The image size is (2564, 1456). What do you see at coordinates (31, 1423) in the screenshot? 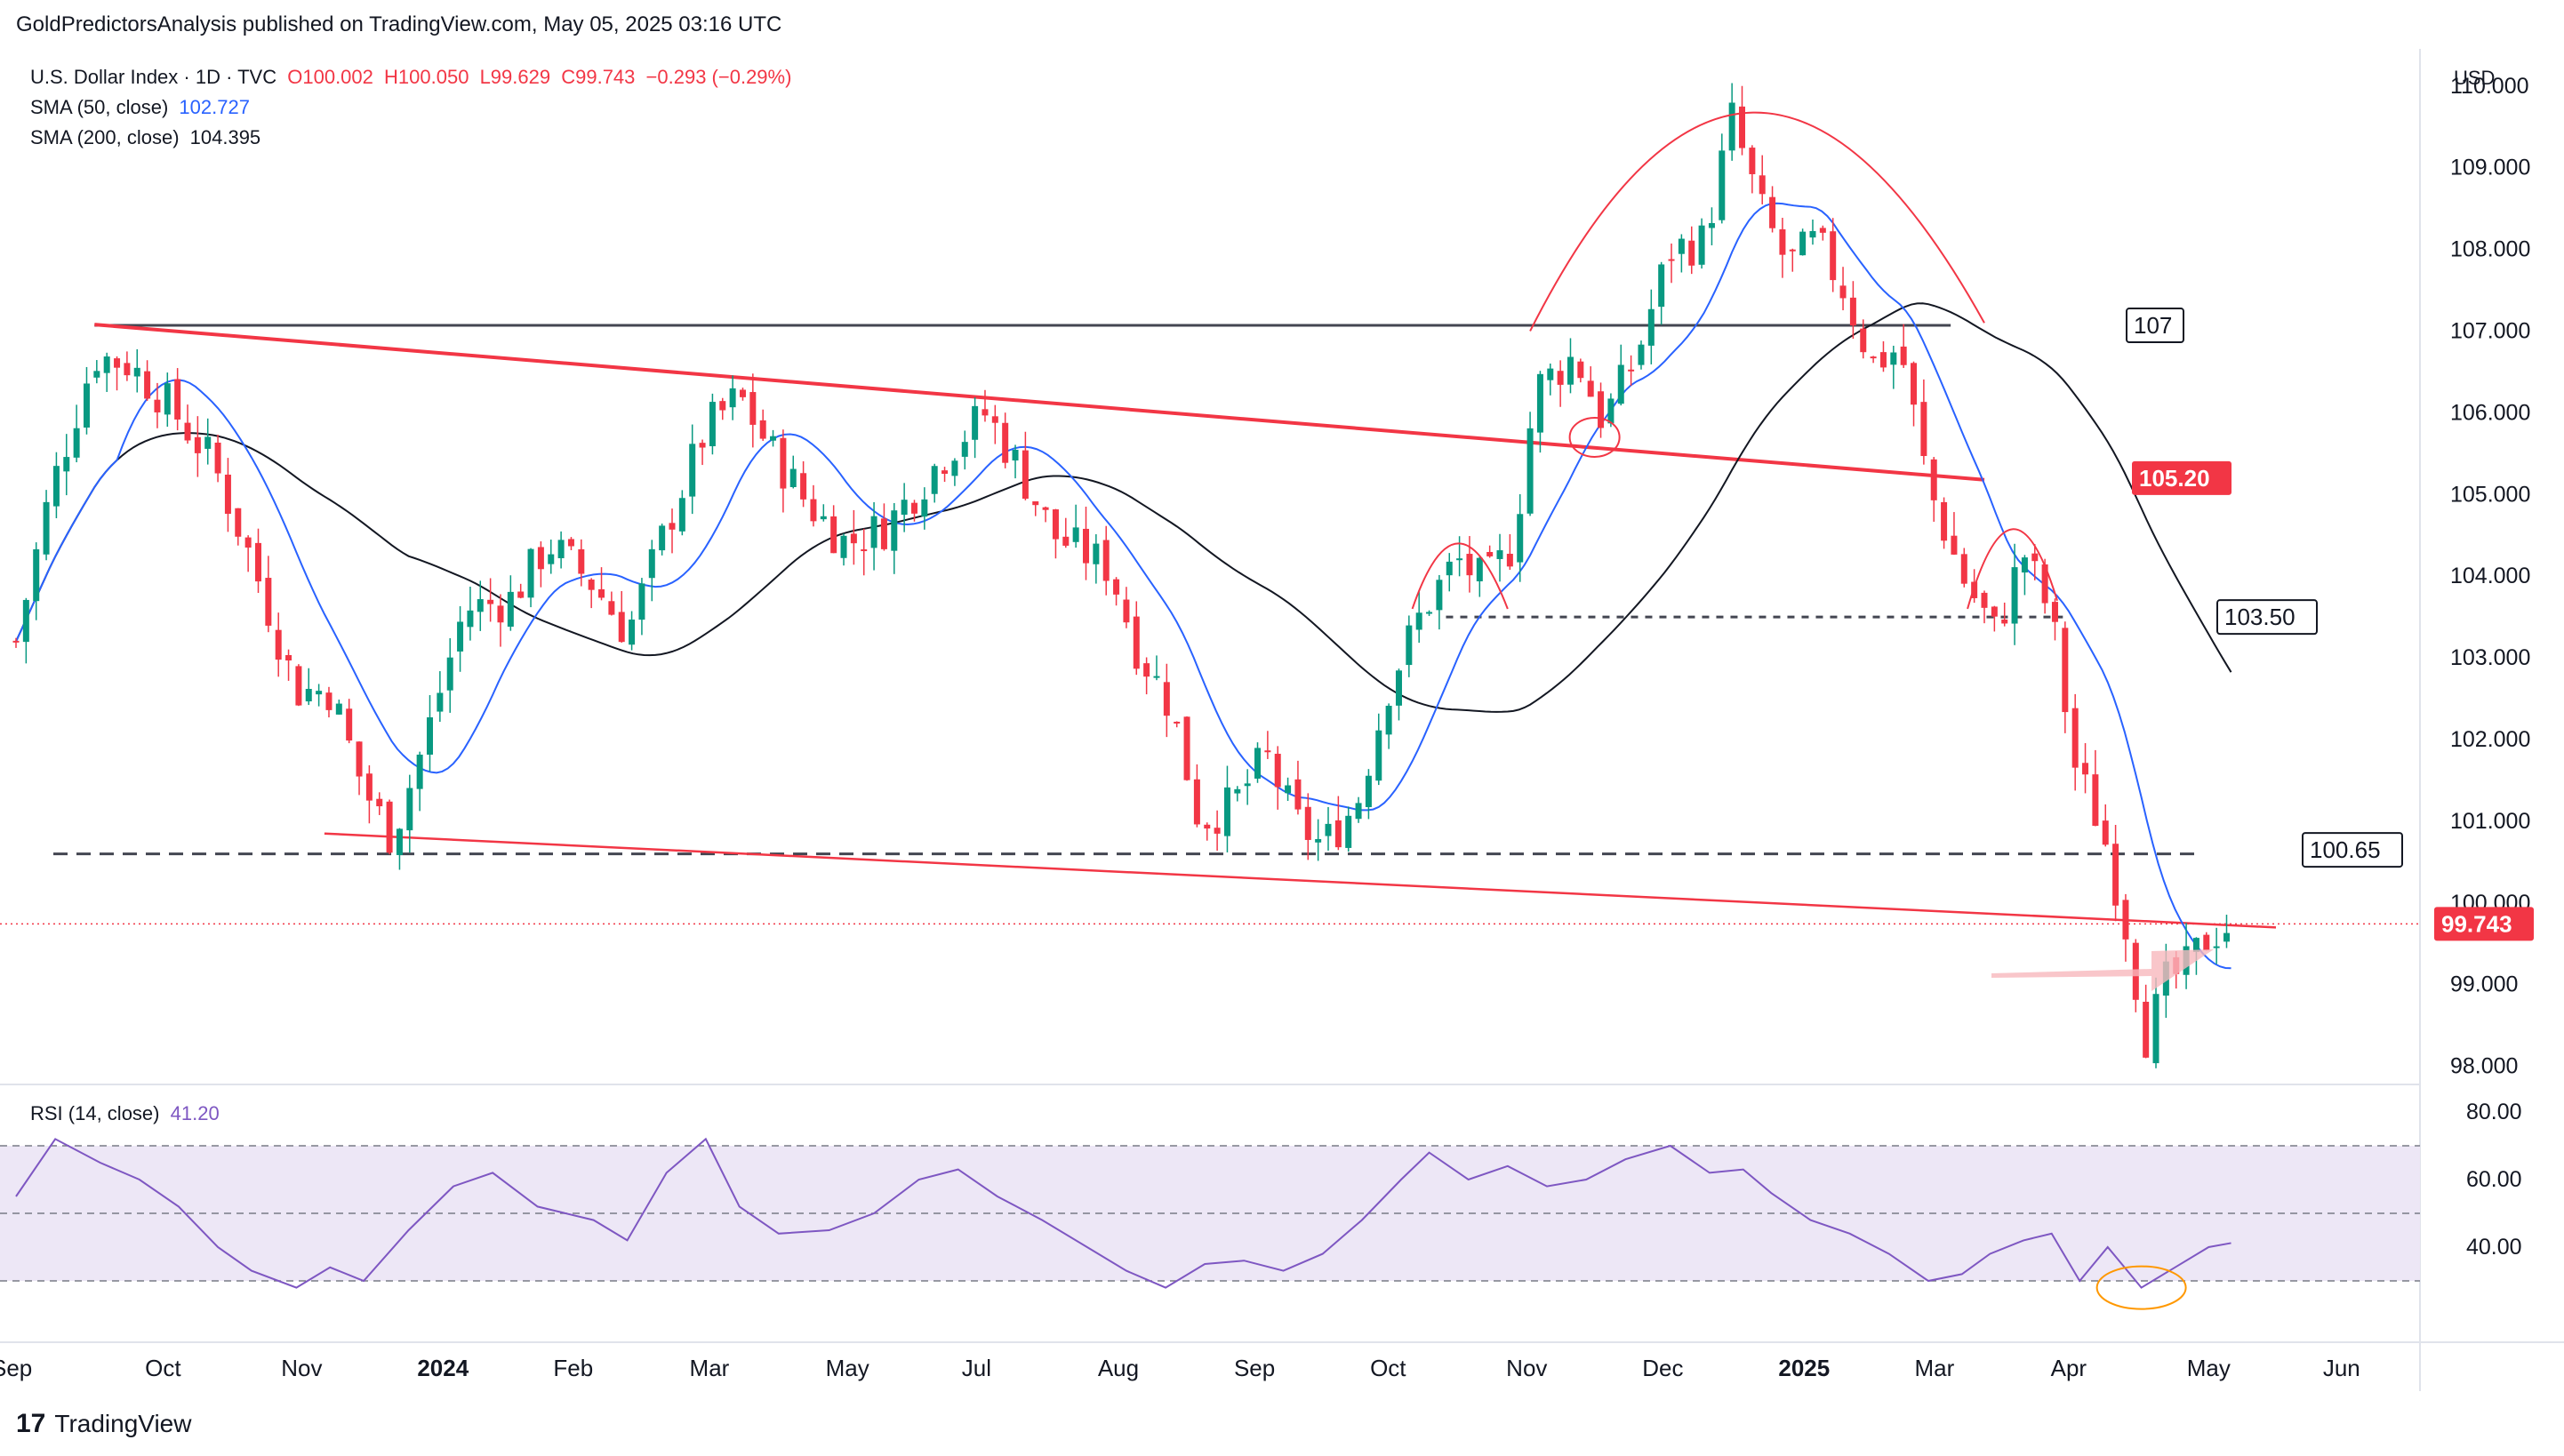
I see `tradingview-mark-icon: 17` at bounding box center [31, 1423].